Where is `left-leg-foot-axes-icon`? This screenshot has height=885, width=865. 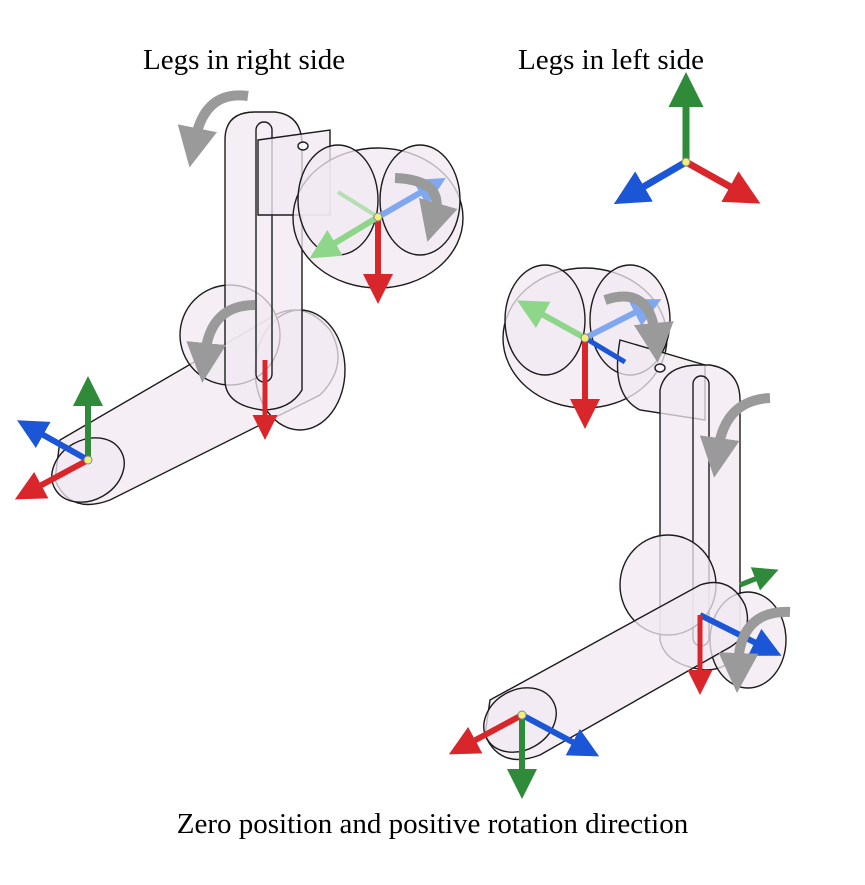
left-leg-foot-axes-icon is located at coordinates (524, 754).